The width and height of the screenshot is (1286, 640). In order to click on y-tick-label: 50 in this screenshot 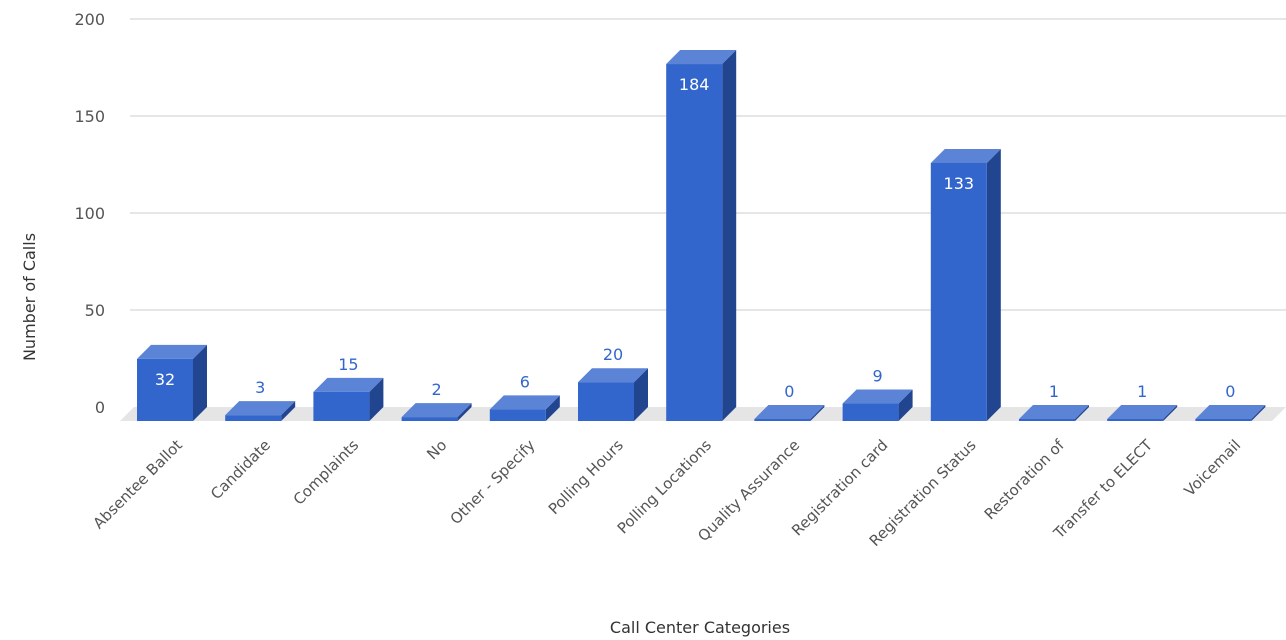, I will do `click(95, 310)`.